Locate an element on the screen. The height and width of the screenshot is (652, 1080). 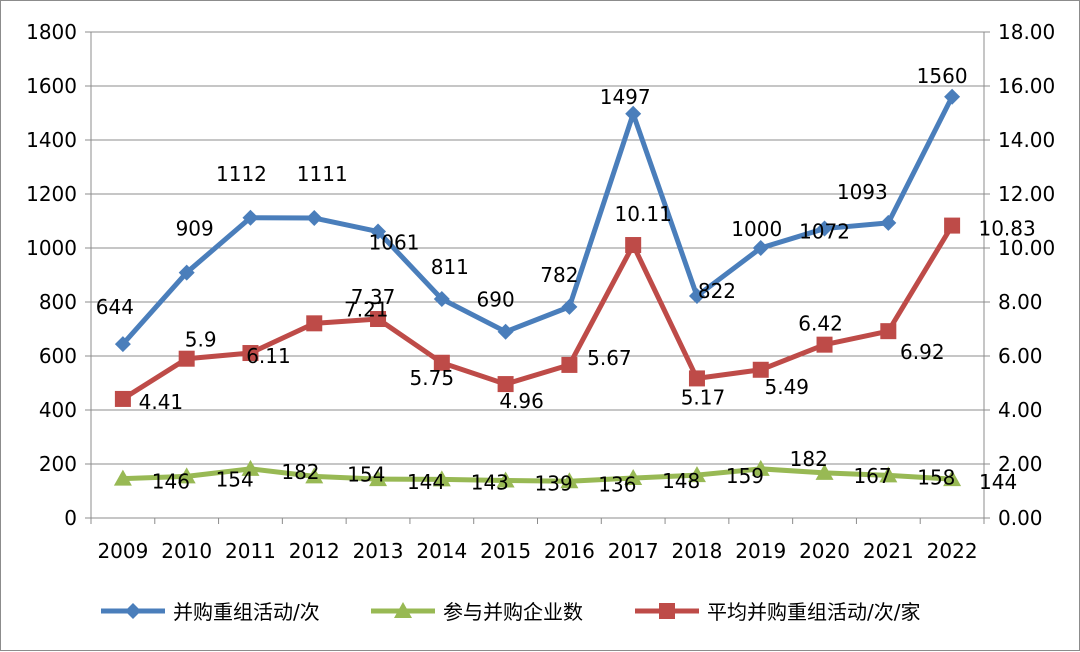
left-axis-tick-label: 600 is located at coordinates (58, 356).